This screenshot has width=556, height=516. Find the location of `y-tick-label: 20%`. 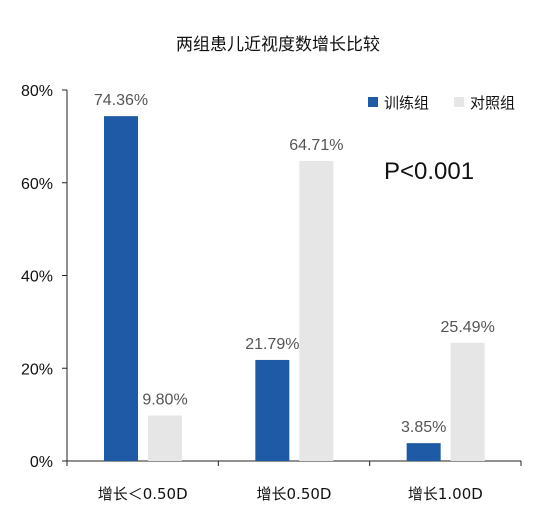

y-tick-label: 20% is located at coordinates (37, 369).